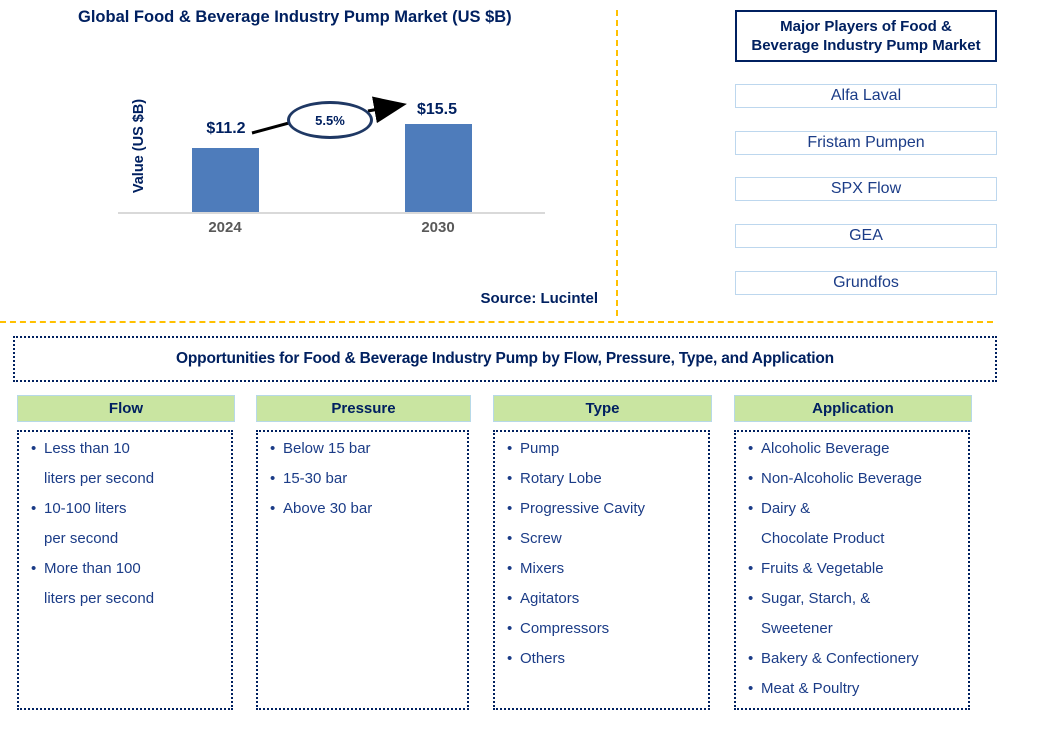  Describe the element at coordinates (604, 449) in the screenshot. I see `list-item: Pump` at that location.